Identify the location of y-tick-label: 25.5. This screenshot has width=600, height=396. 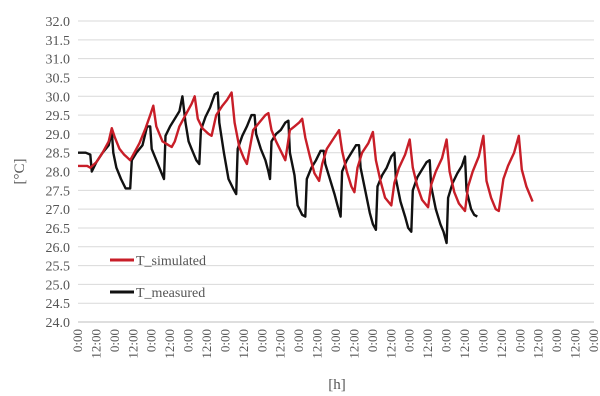
(58, 267).